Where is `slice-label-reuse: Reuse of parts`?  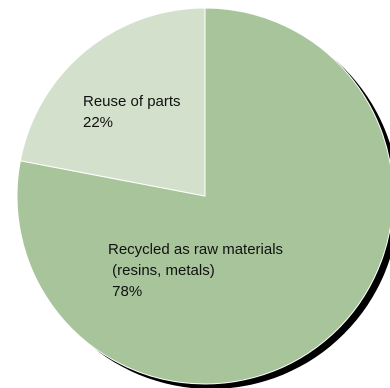
slice-label-reuse: Reuse of parts is located at coordinates (132, 101).